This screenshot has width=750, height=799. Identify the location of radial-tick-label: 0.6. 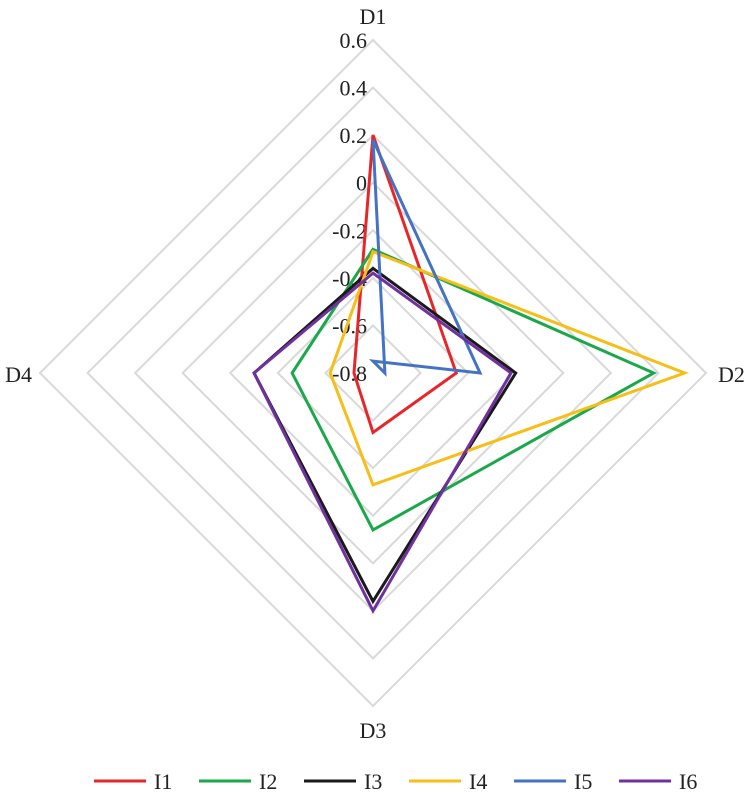
(354, 40).